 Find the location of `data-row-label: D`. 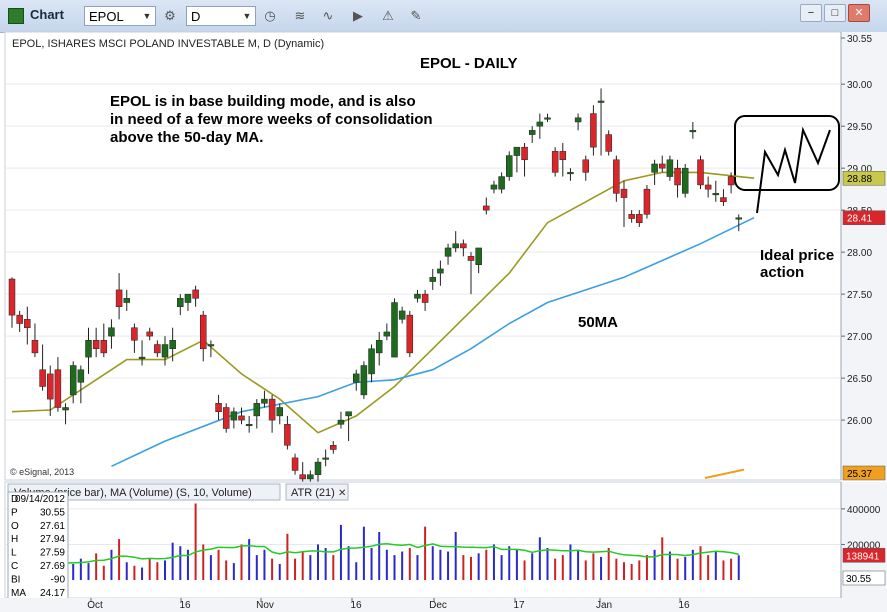

data-row-label: D is located at coordinates (14, 499).